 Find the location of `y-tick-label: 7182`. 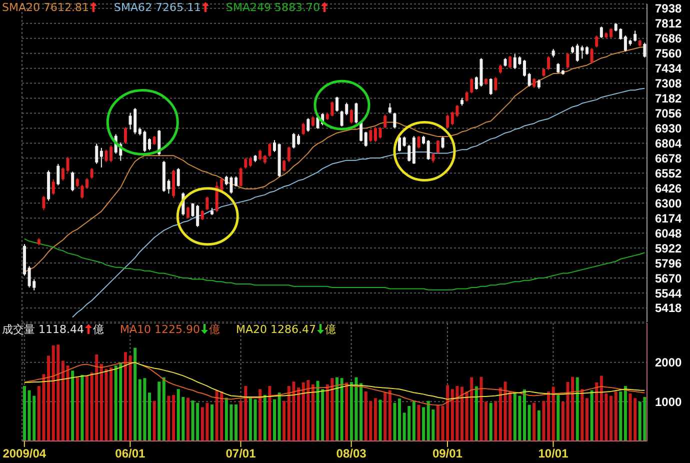

y-tick-label: 7182 is located at coordinates (668, 99).